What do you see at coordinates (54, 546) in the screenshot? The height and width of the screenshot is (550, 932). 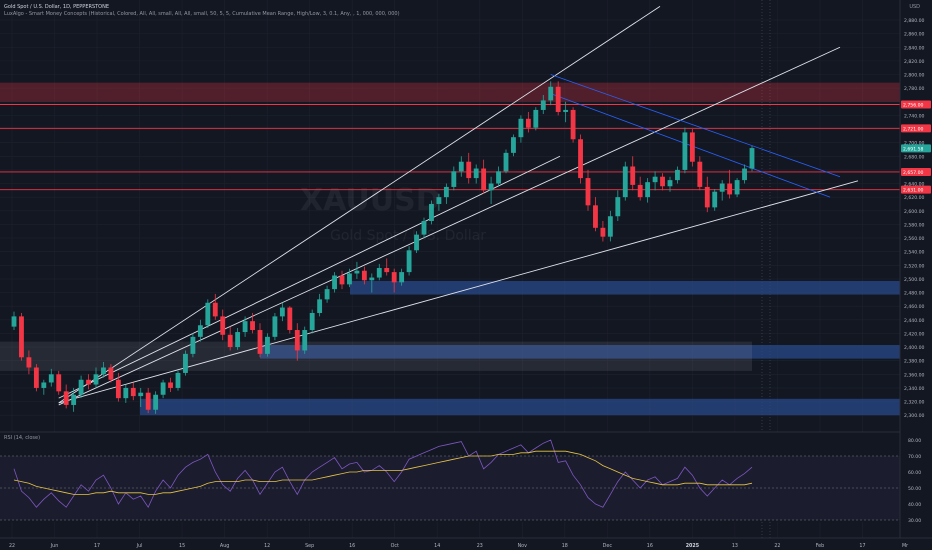 I see `time-tick-label: Jun` at bounding box center [54, 546].